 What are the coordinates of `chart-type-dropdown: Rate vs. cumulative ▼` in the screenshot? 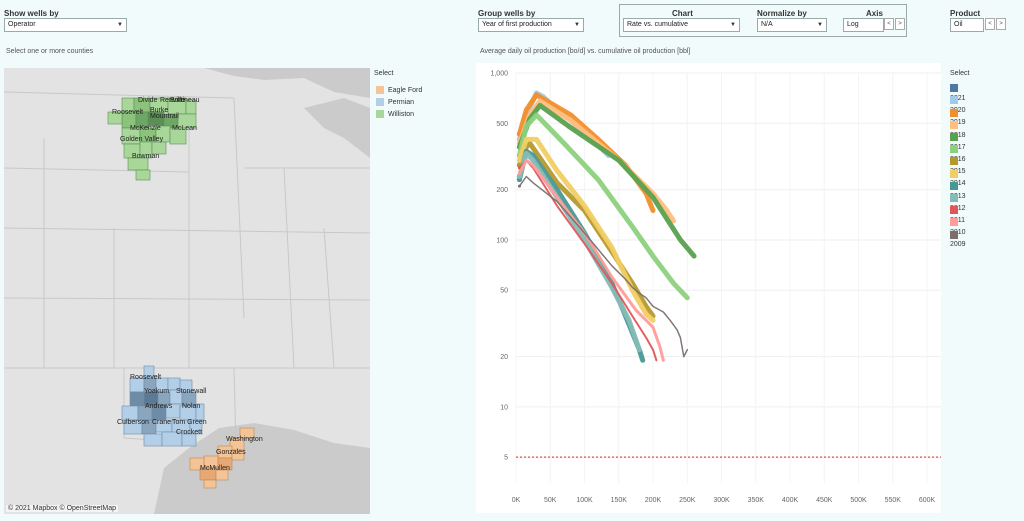 It's located at (681, 25).